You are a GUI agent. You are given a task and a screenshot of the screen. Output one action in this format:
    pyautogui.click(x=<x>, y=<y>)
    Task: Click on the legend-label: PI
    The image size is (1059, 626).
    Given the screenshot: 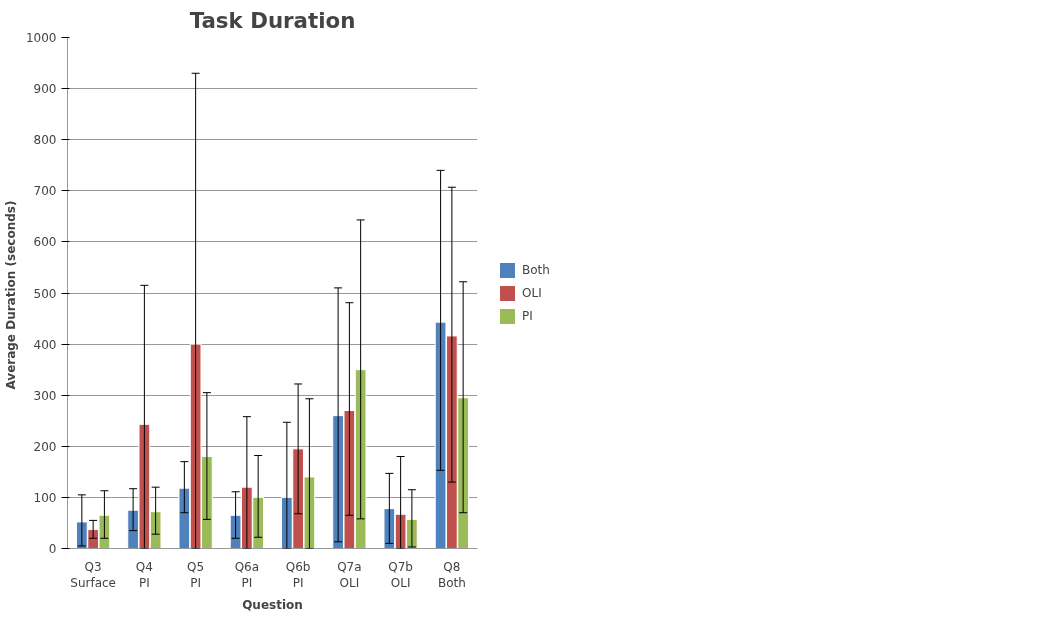 What is the action you would take?
    pyautogui.click(x=528, y=315)
    